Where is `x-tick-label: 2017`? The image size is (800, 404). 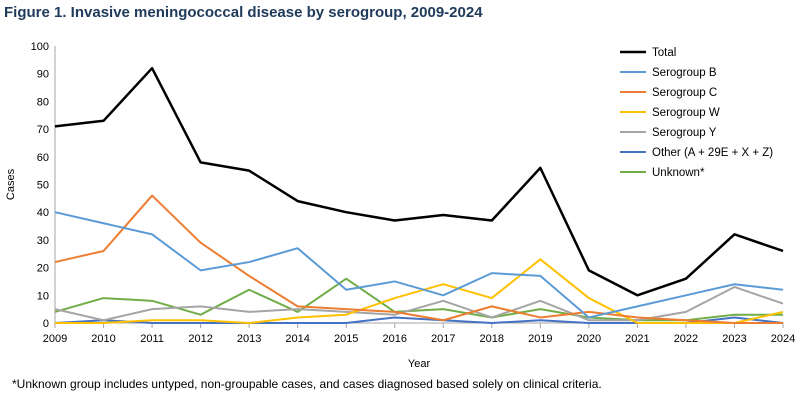 x-tick-label: 2017 is located at coordinates (443, 339).